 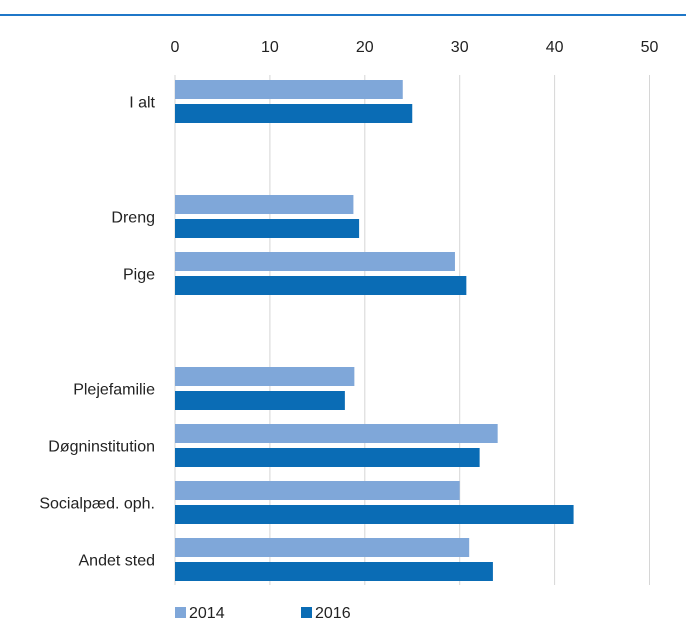 I want to click on category-label-4: Døgninstitution, so click(x=101, y=447).